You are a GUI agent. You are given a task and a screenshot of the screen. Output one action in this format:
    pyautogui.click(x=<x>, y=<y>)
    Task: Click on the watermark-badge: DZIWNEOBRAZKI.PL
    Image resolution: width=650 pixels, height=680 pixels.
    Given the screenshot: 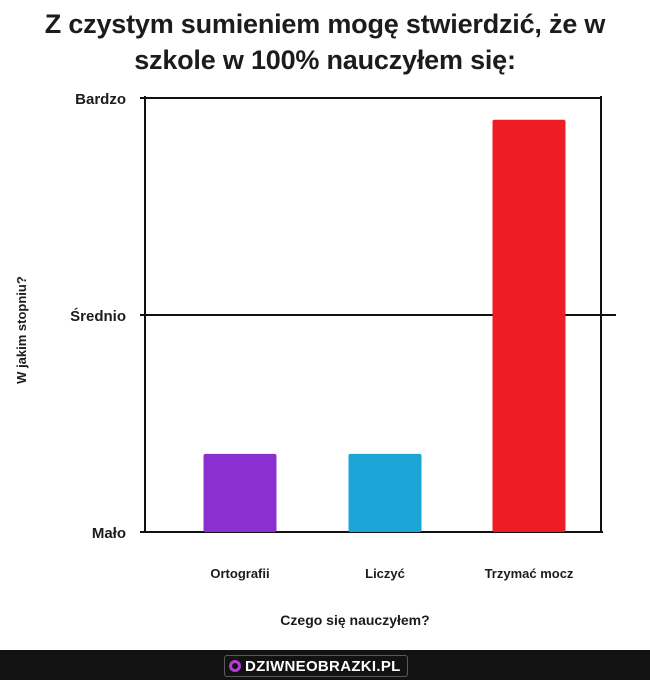 What is the action you would take?
    pyautogui.click(x=316, y=666)
    